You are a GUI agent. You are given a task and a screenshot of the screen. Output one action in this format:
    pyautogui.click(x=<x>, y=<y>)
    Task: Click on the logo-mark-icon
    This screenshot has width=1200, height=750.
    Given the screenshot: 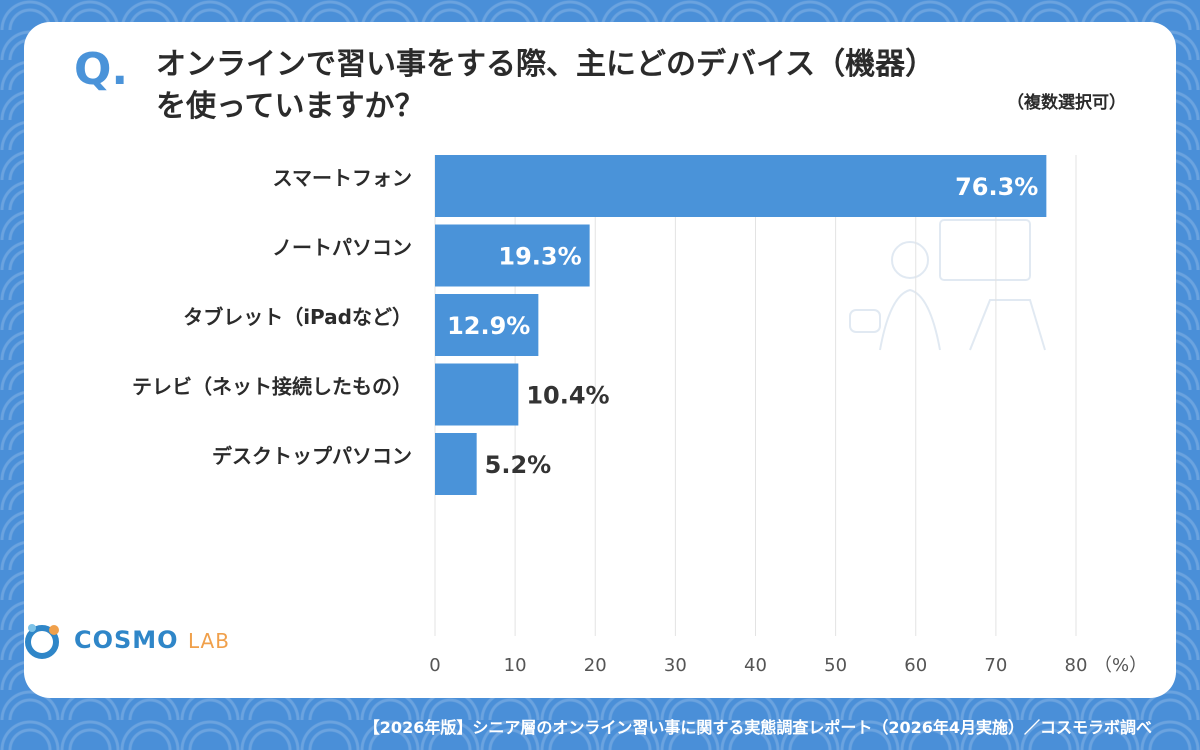 What is the action you would take?
    pyautogui.click(x=44, y=640)
    